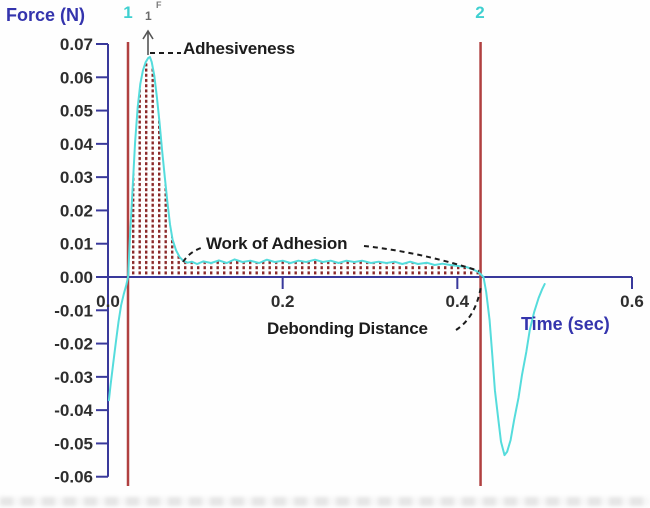  Describe the element at coordinates (73, 310) in the screenshot. I see `svg-text: -0.01` at that location.